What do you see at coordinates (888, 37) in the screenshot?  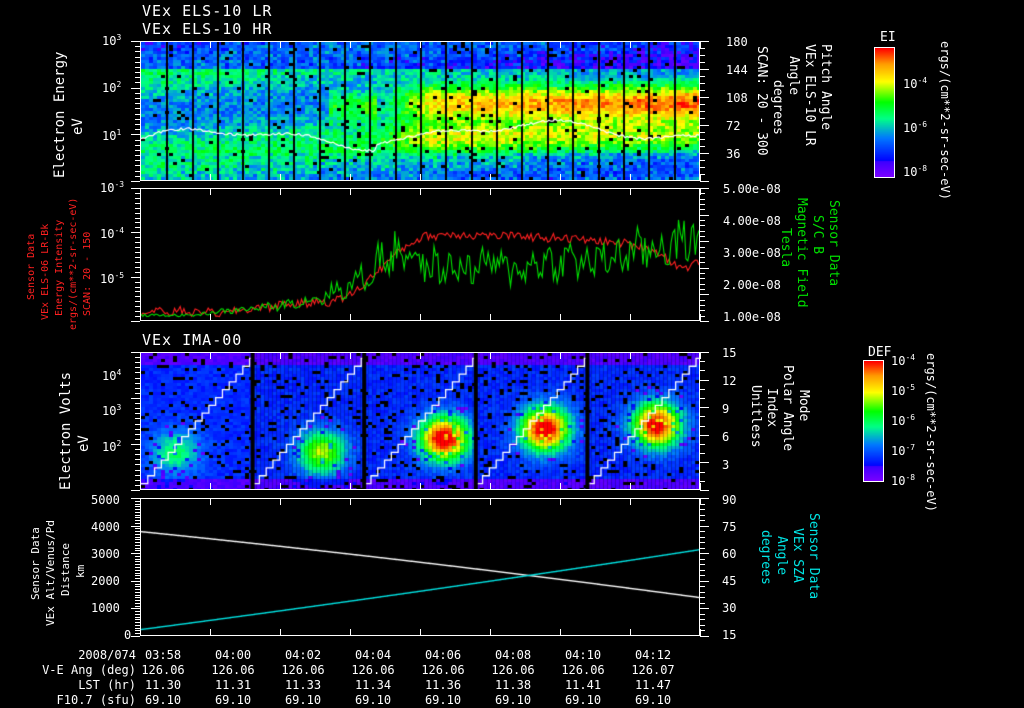 I see `panel1-colorbar-name: EI` at bounding box center [888, 37].